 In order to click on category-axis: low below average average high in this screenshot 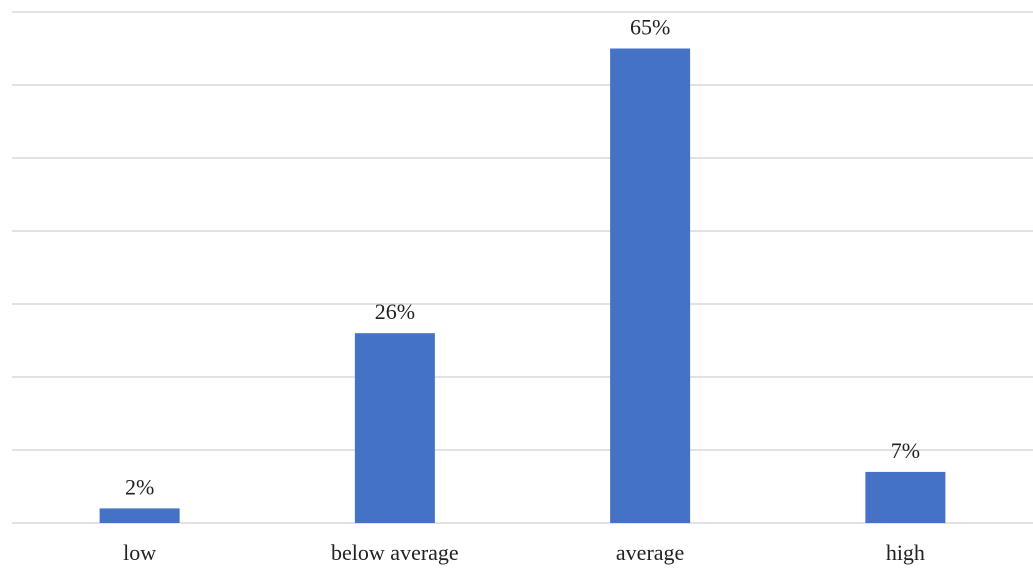, I will do `click(524, 552)`.